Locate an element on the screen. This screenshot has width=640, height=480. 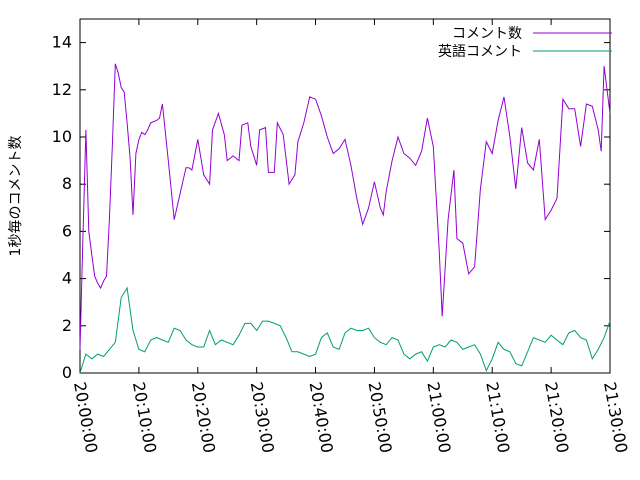
x-tick-label: 21:10:00 is located at coordinates (497, 417).